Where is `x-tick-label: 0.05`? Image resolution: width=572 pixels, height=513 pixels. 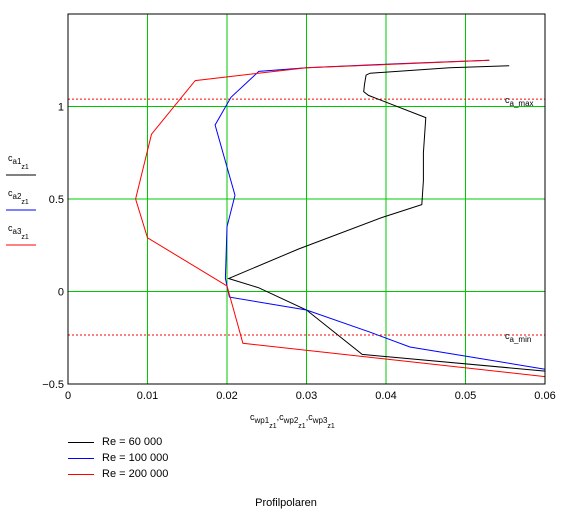
x-tick-label: 0.05 is located at coordinates (465, 396).